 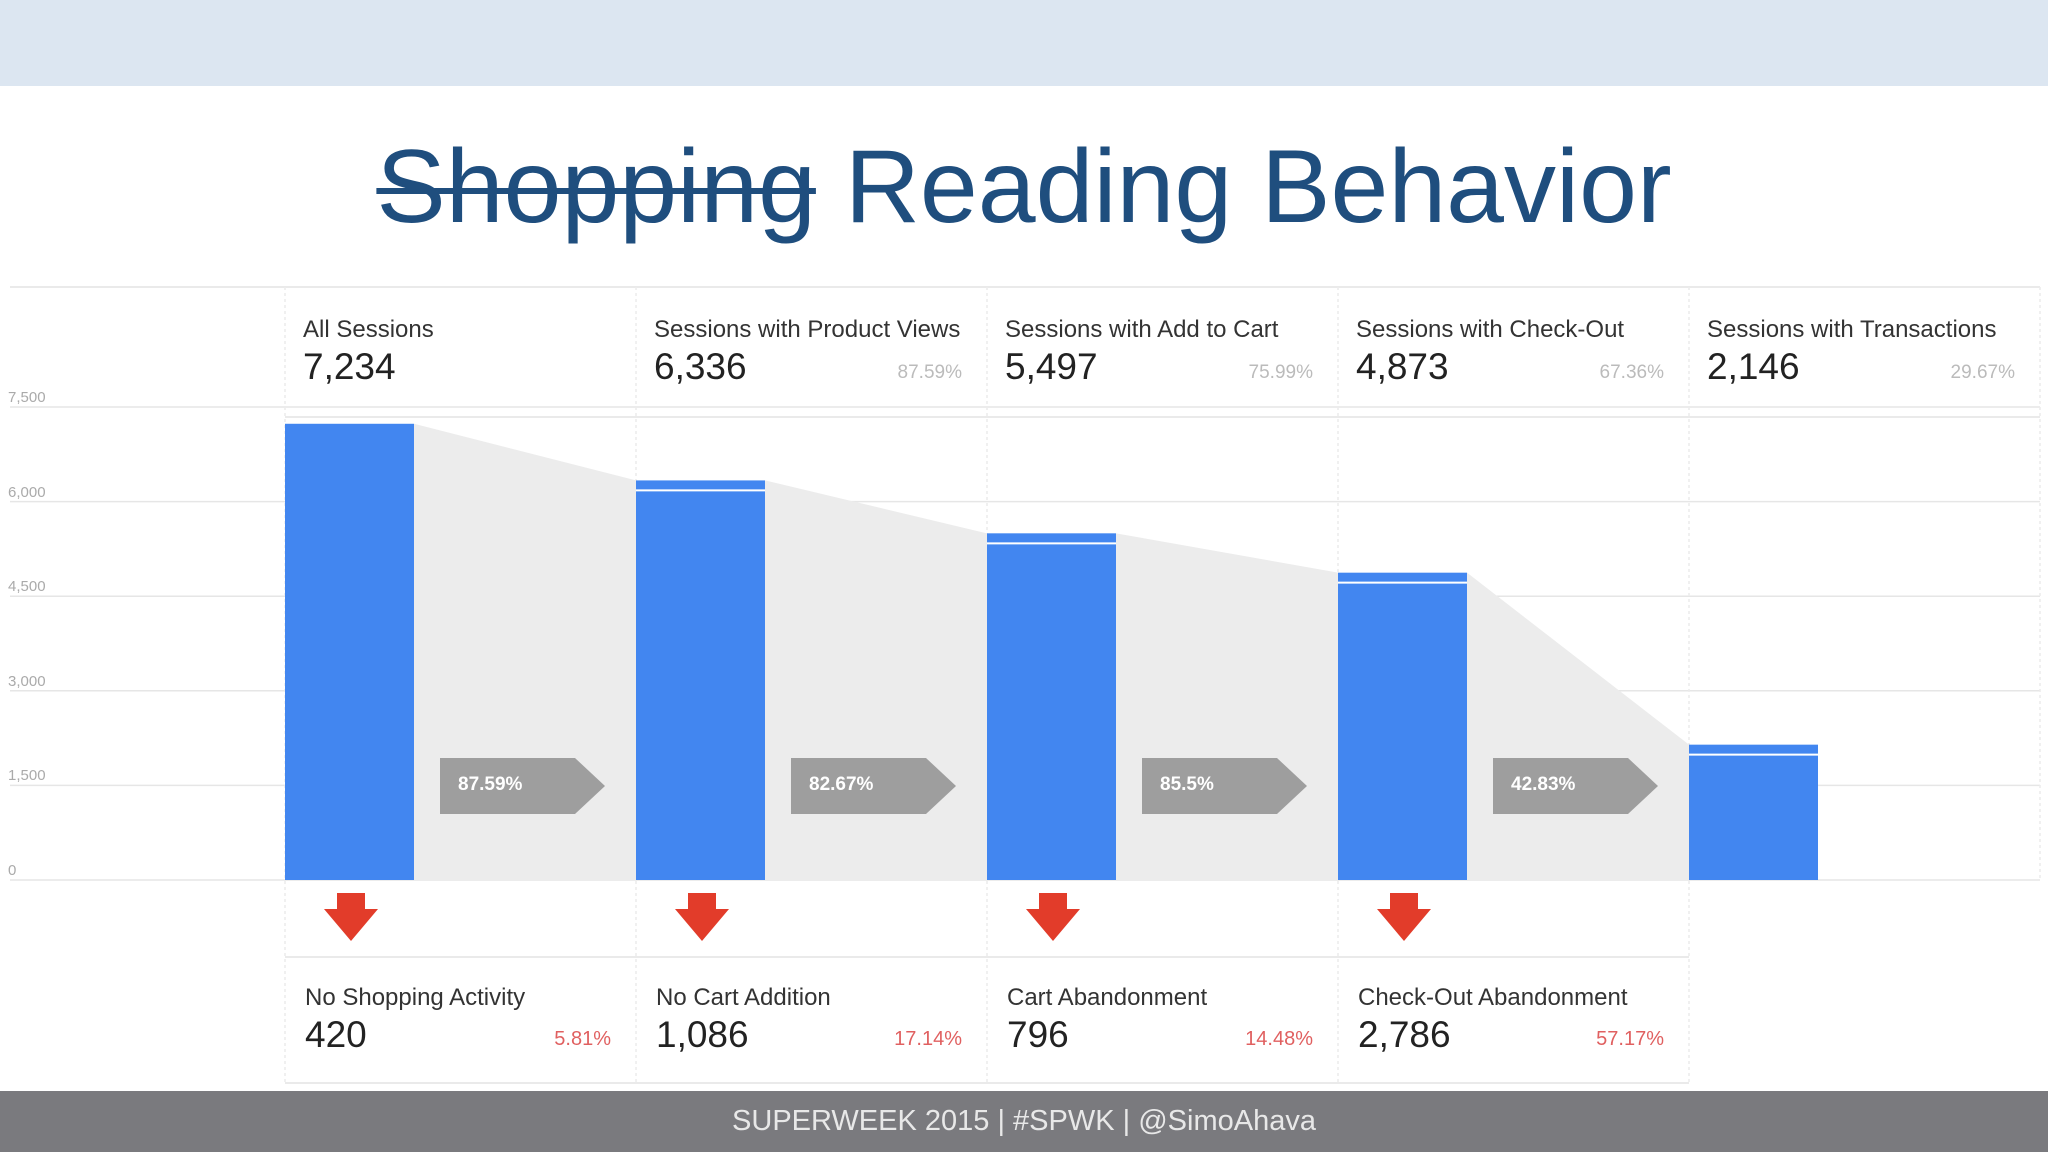 What do you see at coordinates (27, 776) in the screenshot?
I see `y-tick-label: 1,500` at bounding box center [27, 776].